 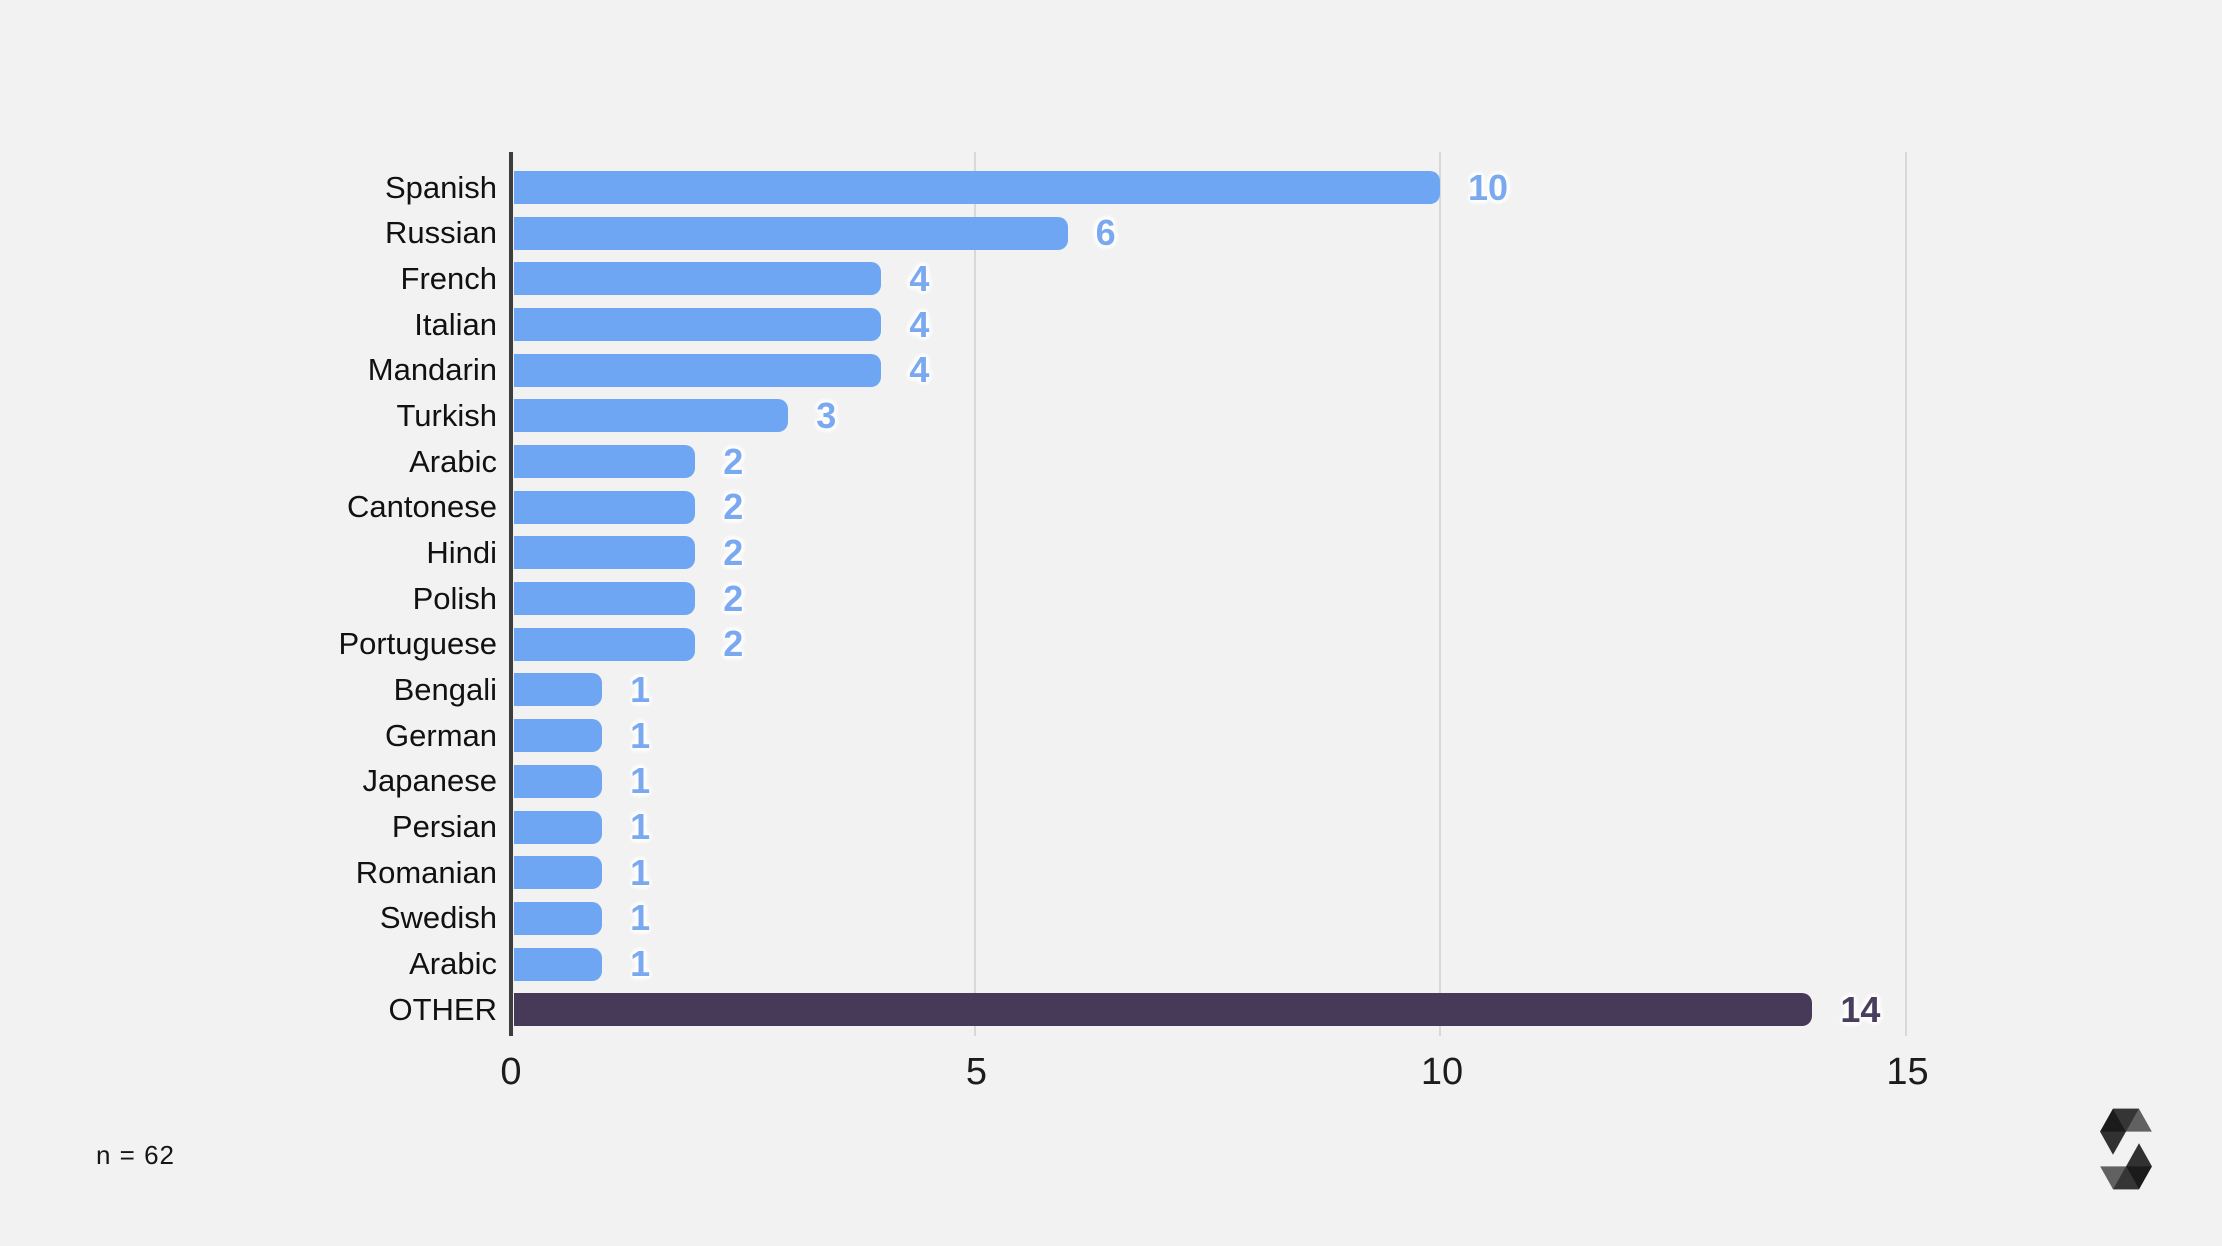 I want to click on category-label: OTHER, so click(x=443, y=1009).